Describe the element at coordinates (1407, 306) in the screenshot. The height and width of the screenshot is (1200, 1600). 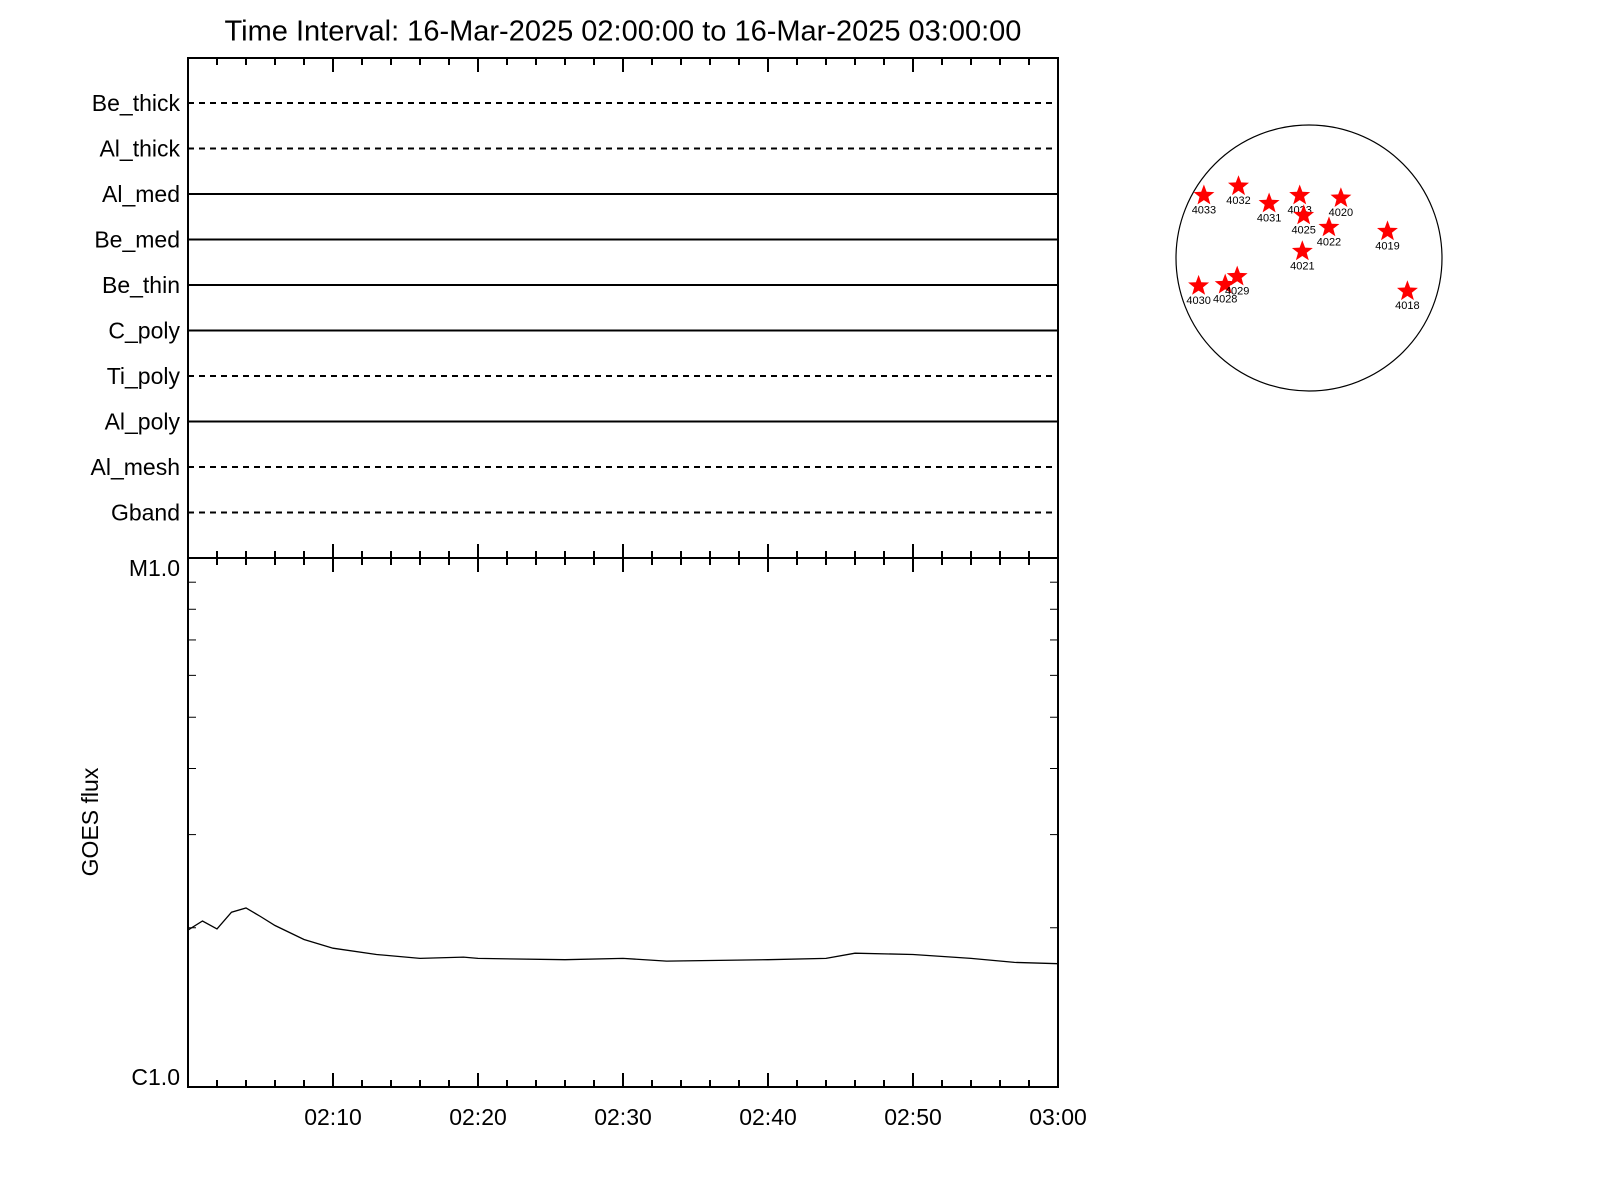
I see `region-label: 4018` at that location.